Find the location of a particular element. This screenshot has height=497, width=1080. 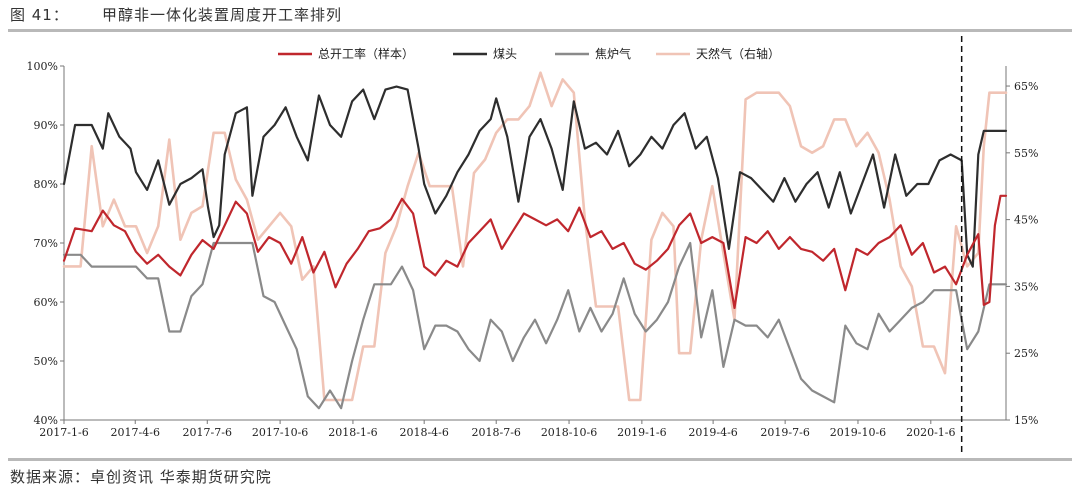

y-left-tick-label: 50% is located at coordinates (46, 361).